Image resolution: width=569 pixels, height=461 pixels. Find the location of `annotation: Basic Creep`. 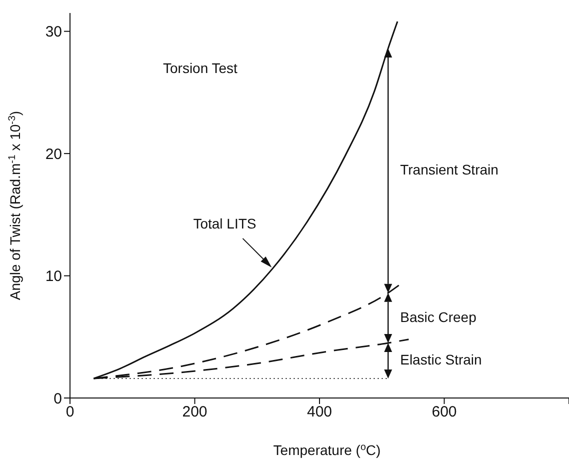

annotation: Basic Creep is located at coordinates (438, 316).